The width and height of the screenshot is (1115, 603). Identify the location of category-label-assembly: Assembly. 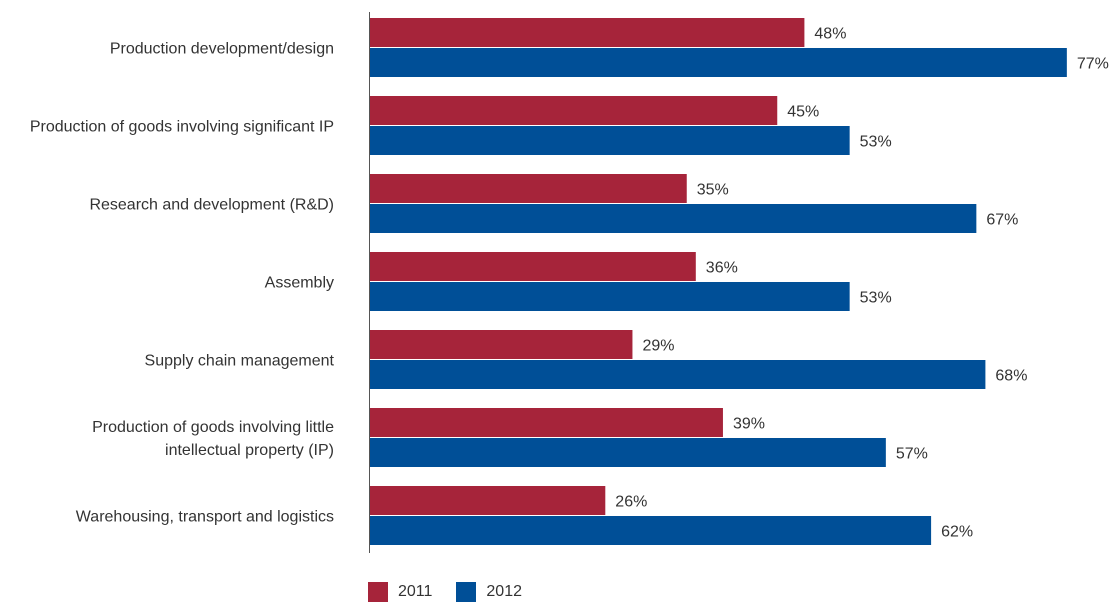
(299, 283).